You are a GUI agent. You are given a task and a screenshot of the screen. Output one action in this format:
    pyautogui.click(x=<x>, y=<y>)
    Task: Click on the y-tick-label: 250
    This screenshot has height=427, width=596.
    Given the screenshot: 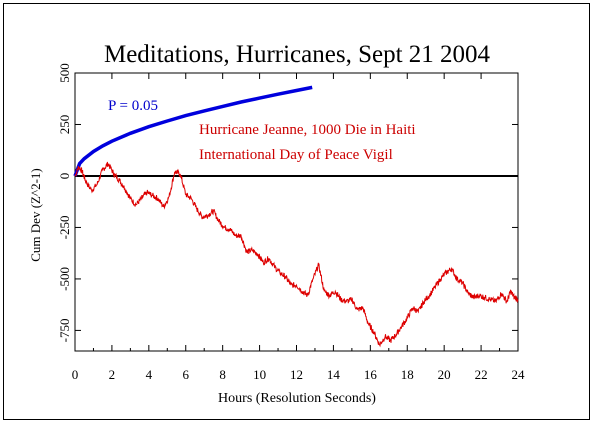 What is the action you would take?
    pyautogui.click(x=64, y=124)
    